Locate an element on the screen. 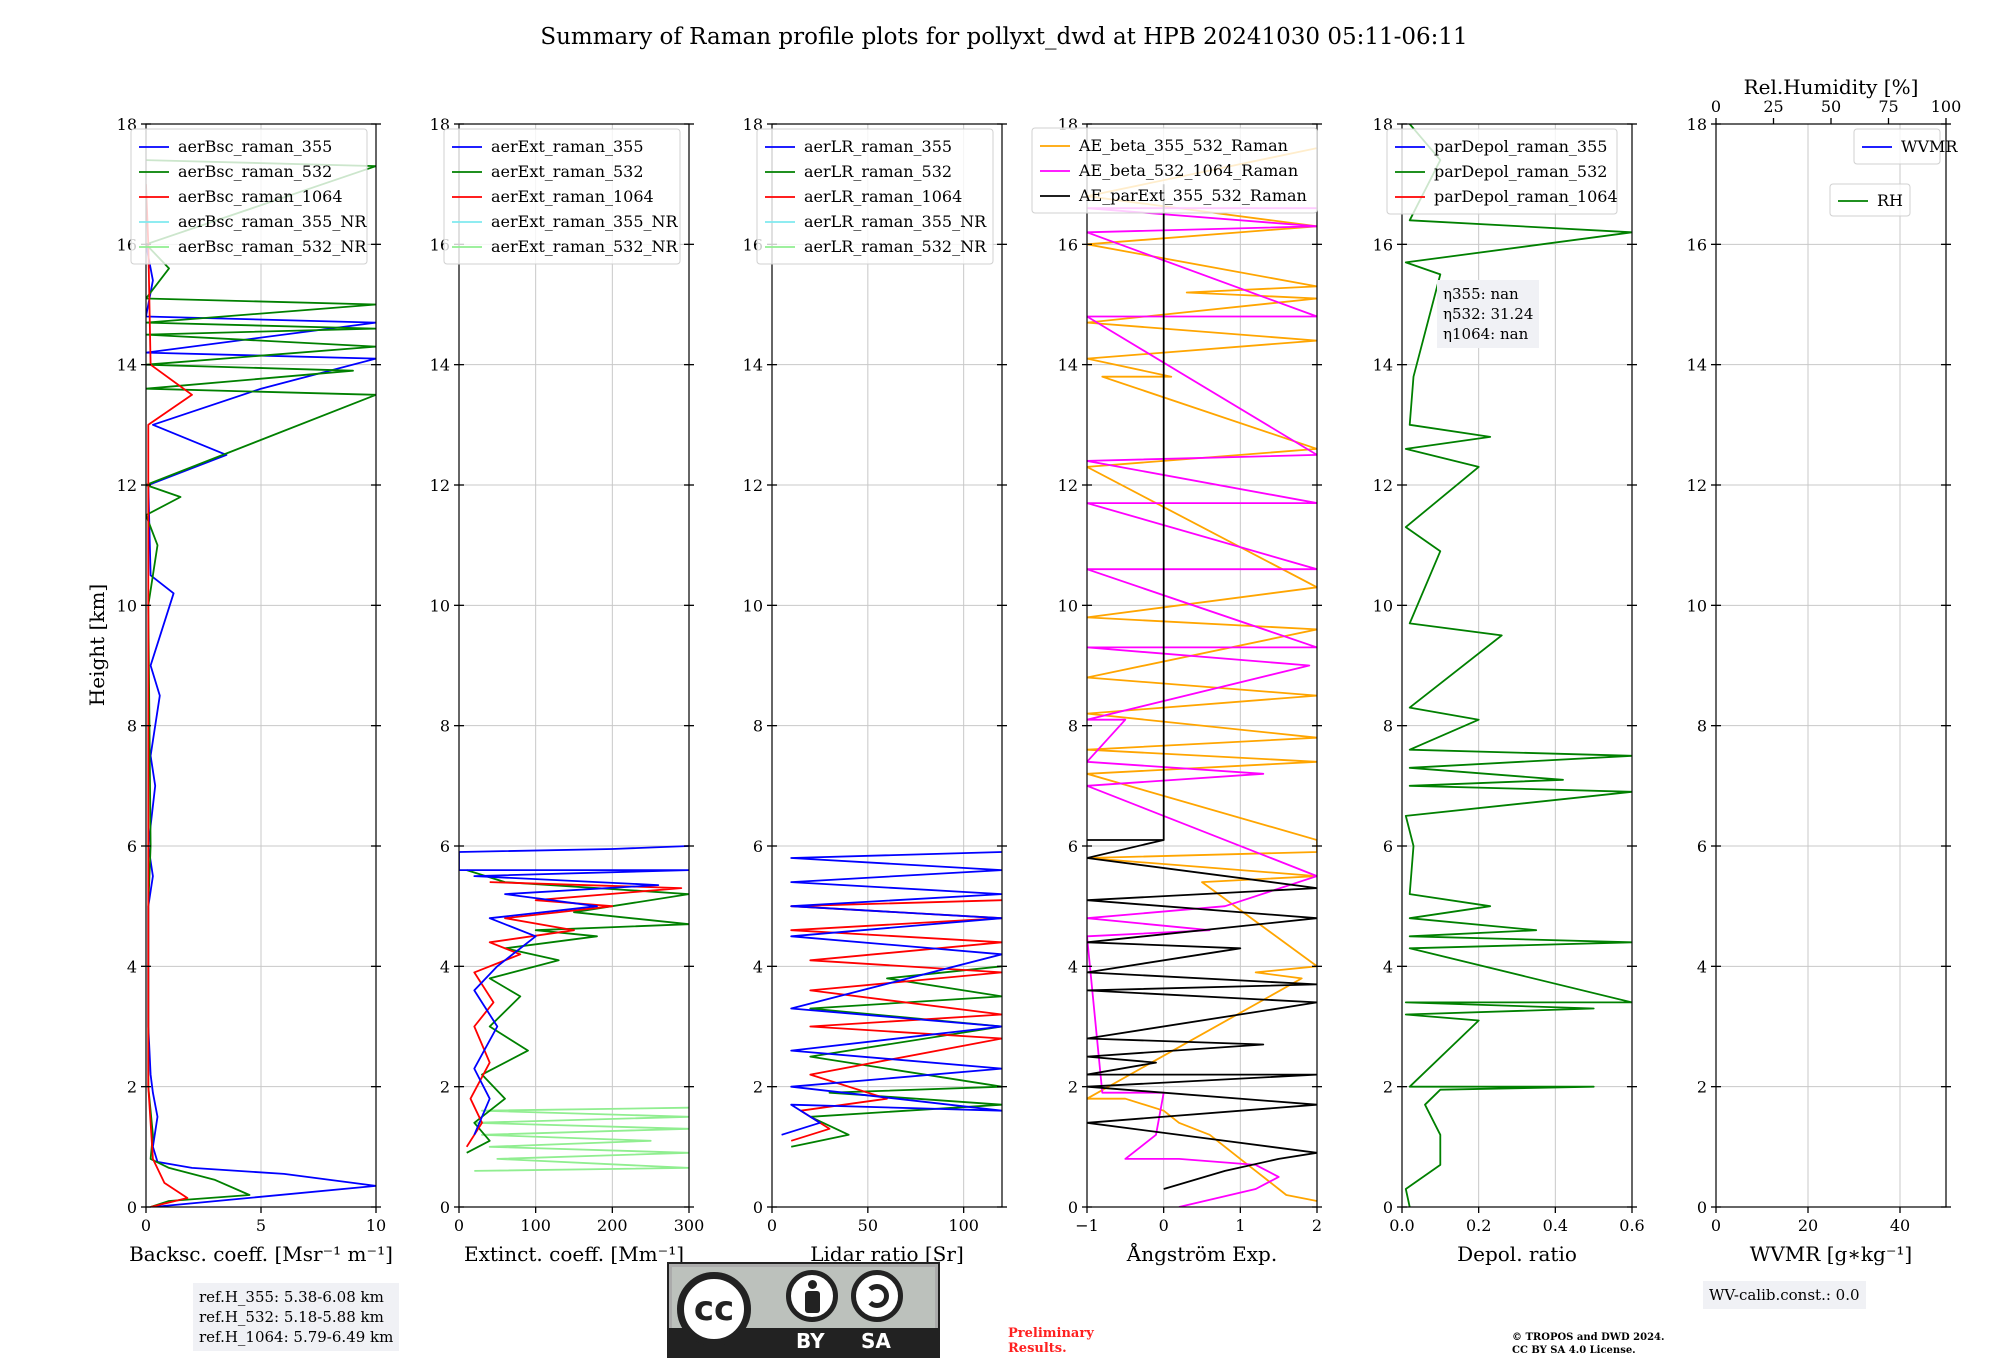 The width and height of the screenshot is (2000, 1360). sa-arrow-ring is located at coordinates (877, 1296).